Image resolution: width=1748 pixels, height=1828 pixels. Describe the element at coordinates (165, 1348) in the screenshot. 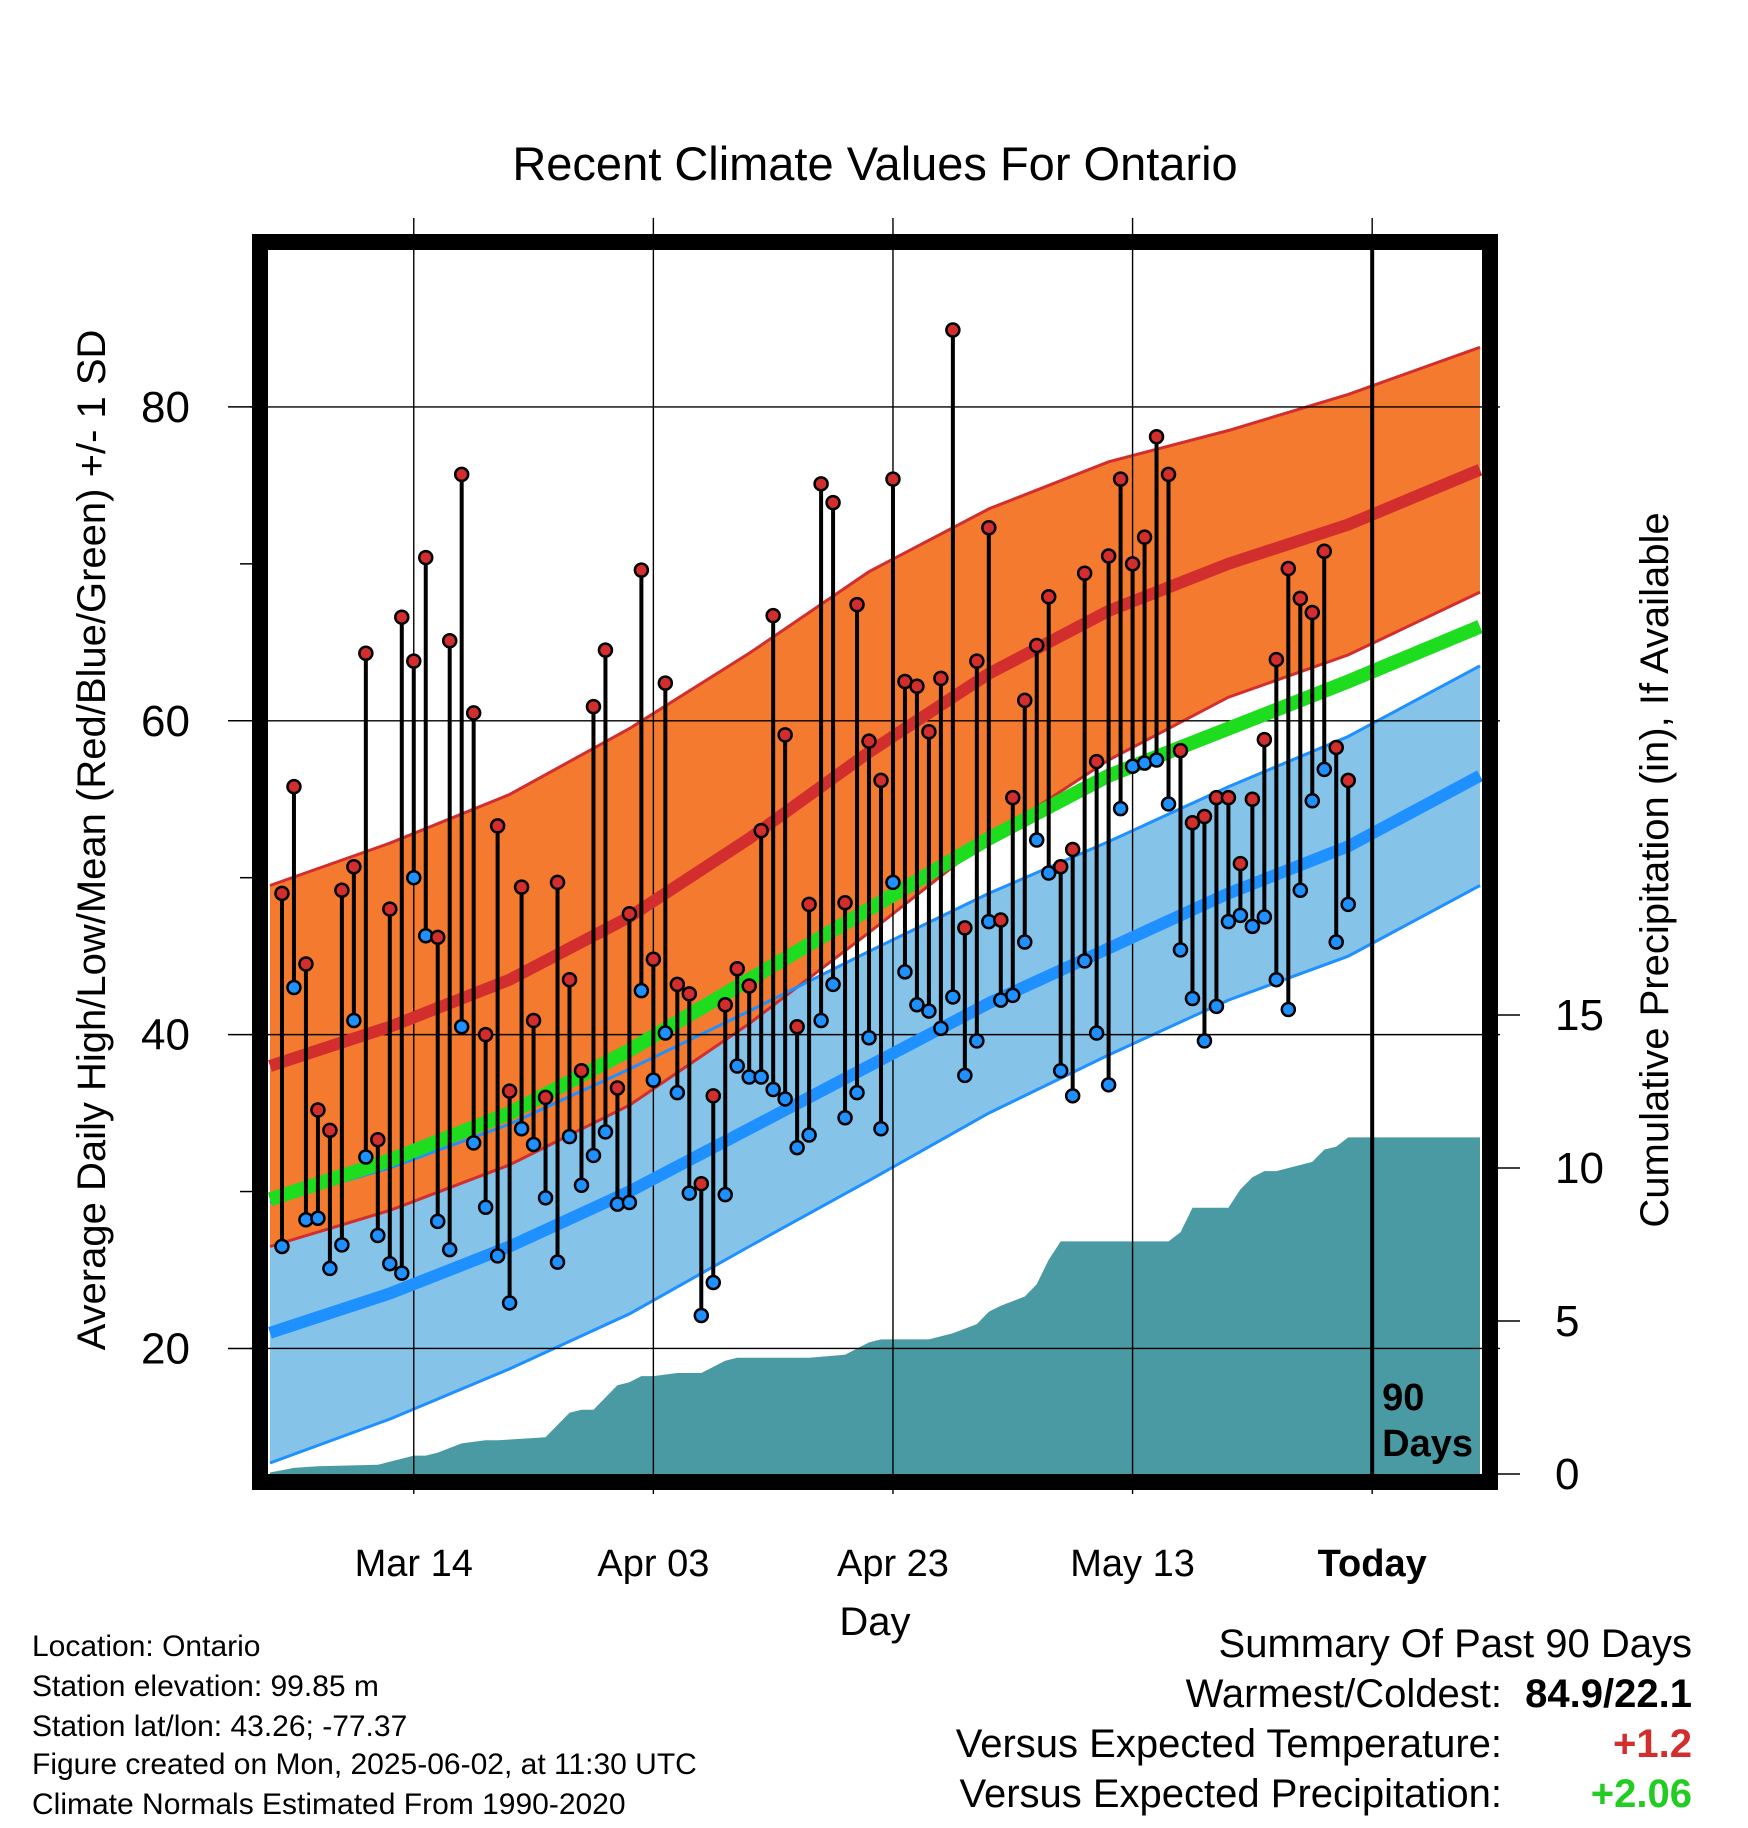

I see `y-tick-label: 20` at that location.